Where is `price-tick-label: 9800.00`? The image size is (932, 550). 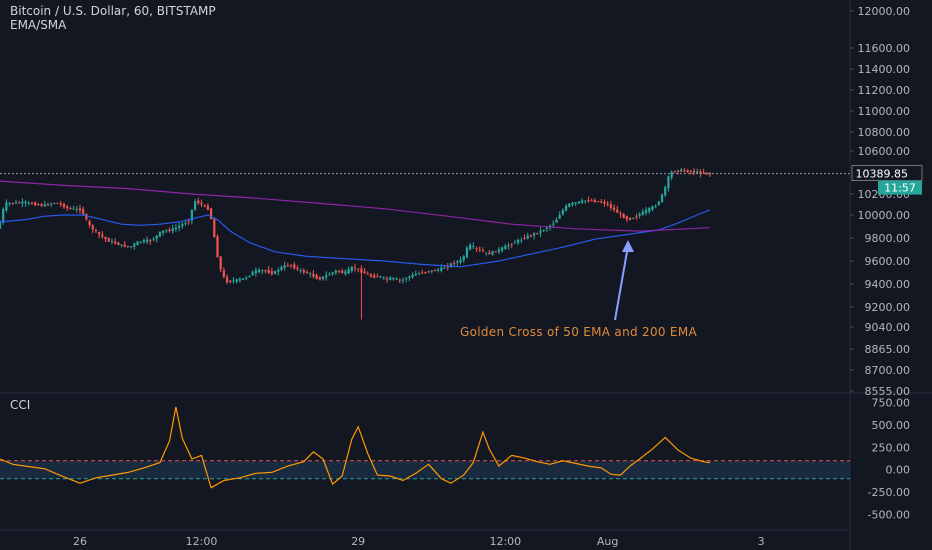
price-tick-label: 9800.00 is located at coordinates (888, 238).